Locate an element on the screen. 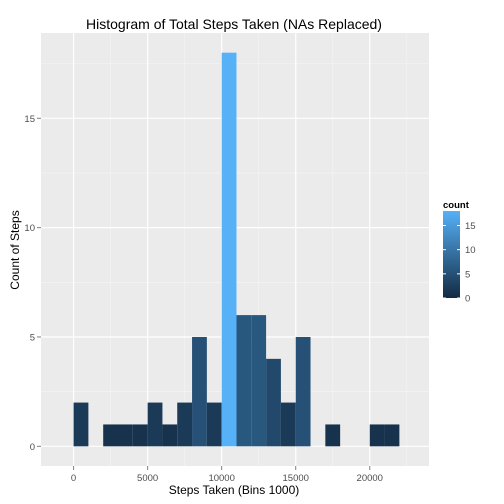  x-tick-label: 0 is located at coordinates (73, 478).